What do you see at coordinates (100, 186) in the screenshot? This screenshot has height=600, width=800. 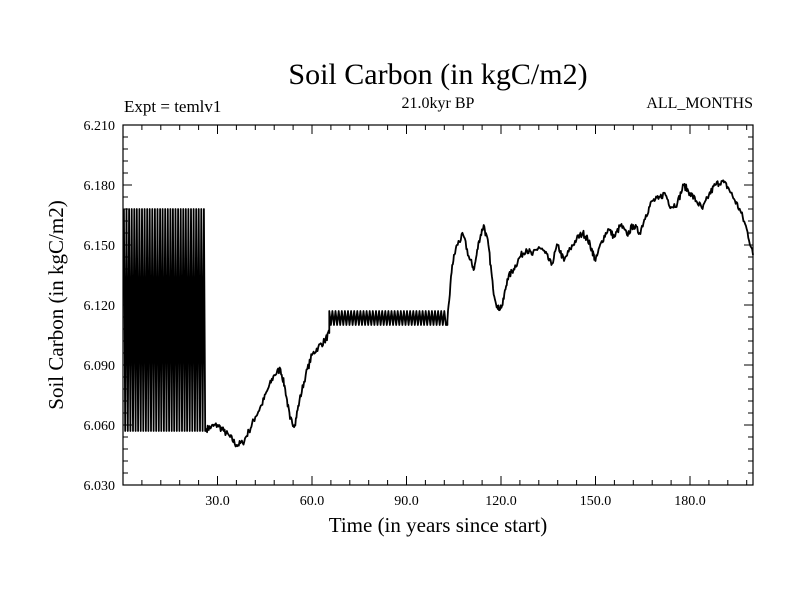 I see `y-tick-label: 6.180` at bounding box center [100, 186].